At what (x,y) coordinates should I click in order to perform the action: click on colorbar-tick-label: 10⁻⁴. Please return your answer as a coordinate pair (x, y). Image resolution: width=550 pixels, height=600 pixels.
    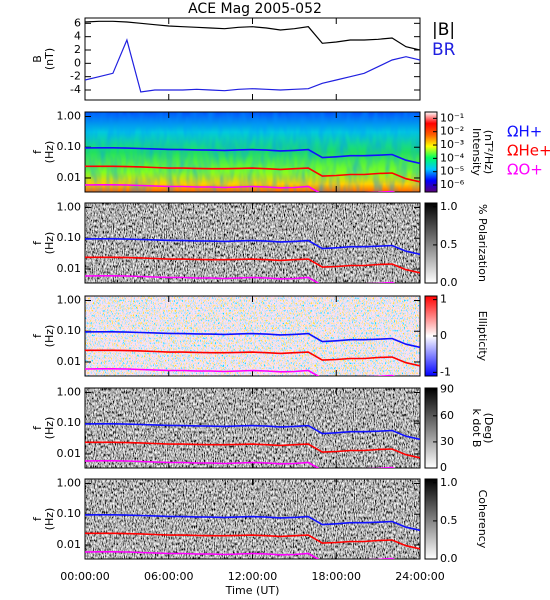
    Looking at the image, I should click on (452, 157).